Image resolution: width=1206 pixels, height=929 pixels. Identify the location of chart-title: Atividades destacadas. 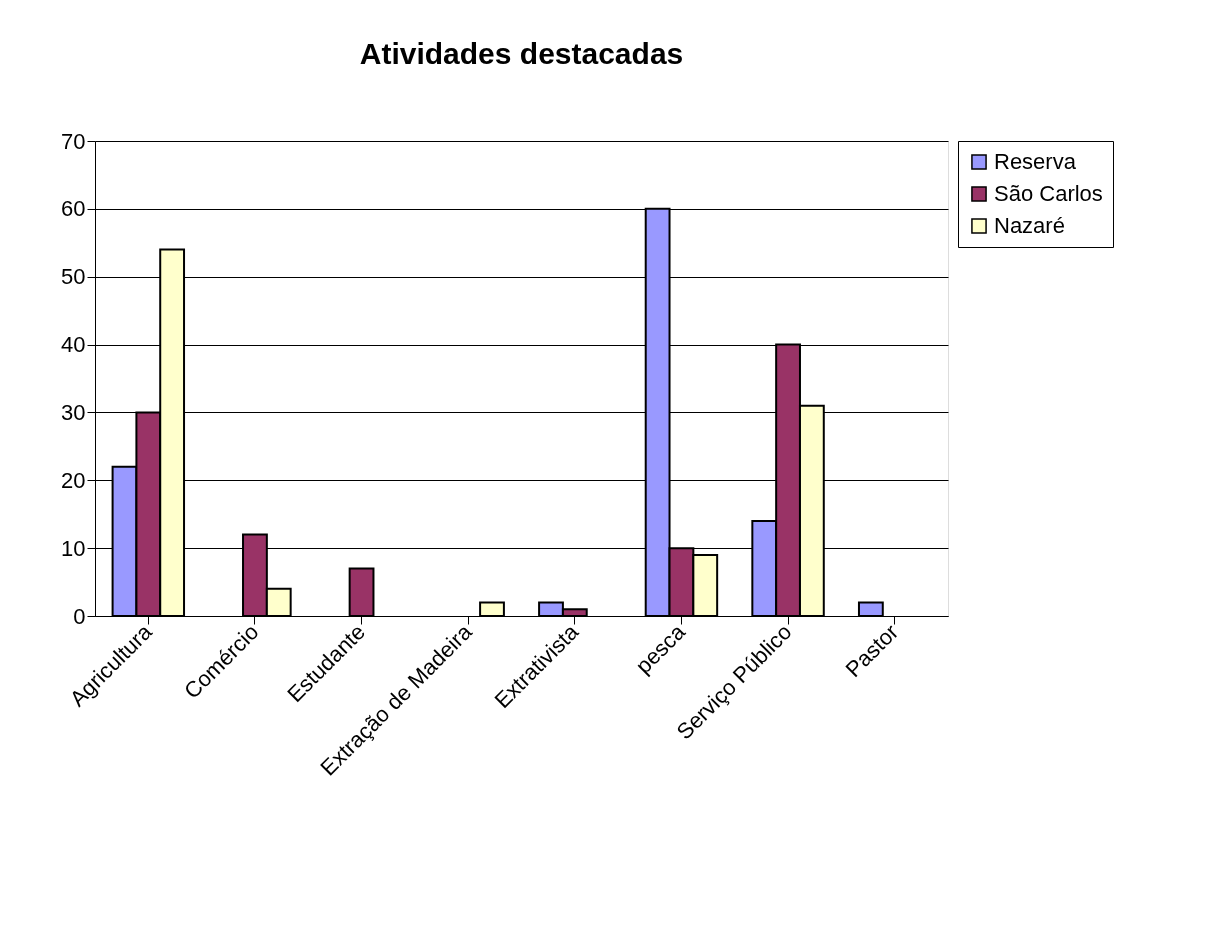
(521, 53).